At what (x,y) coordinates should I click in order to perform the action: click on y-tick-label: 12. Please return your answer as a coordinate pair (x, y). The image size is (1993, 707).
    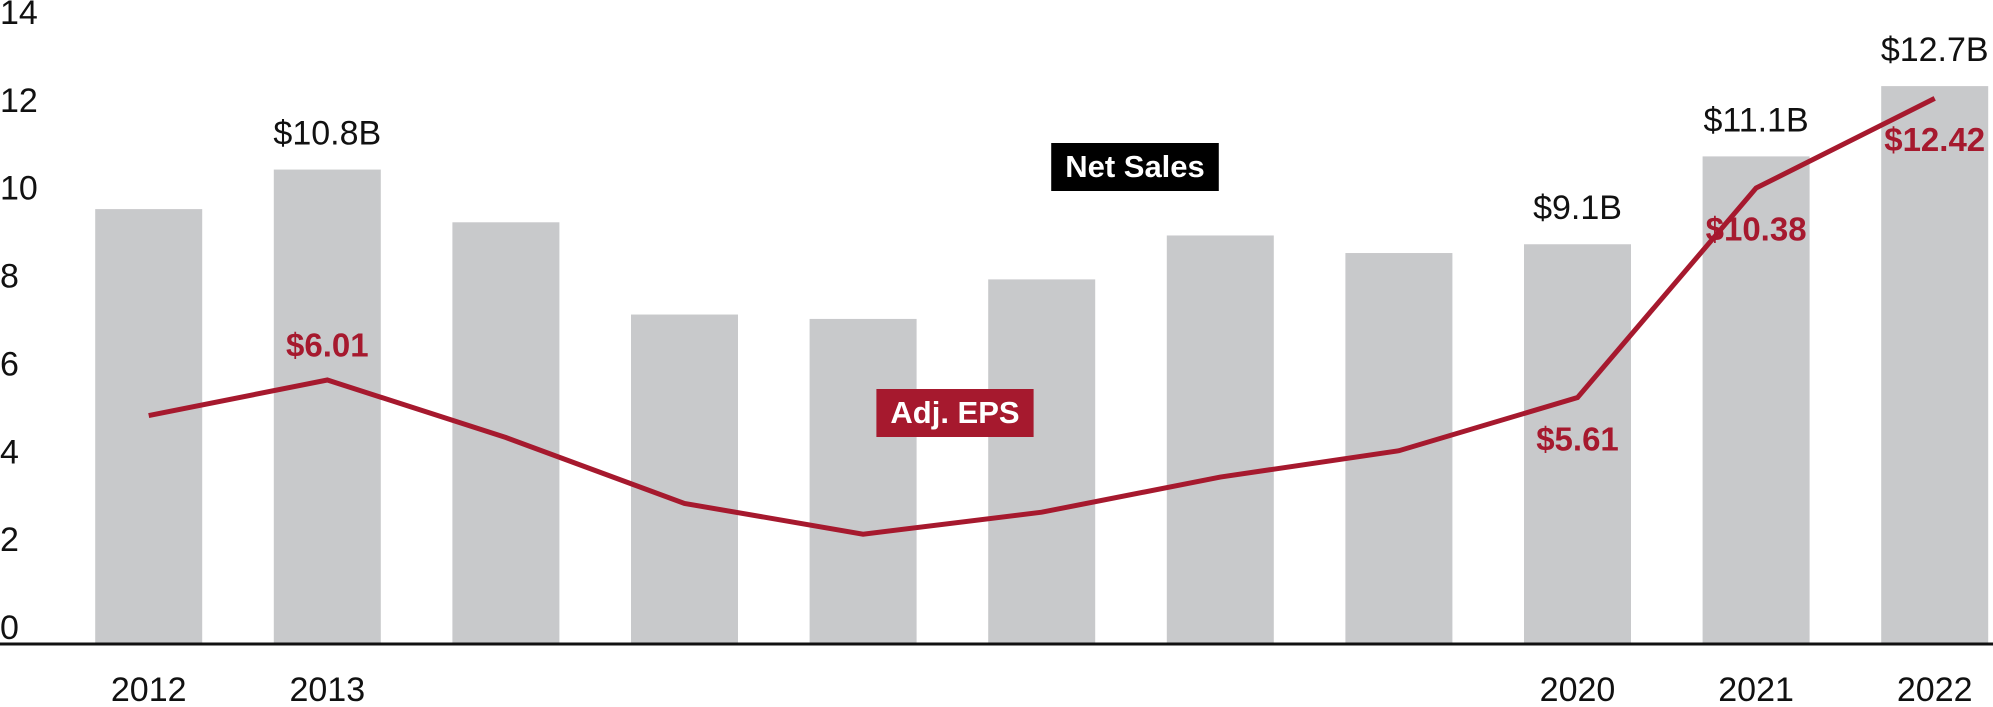
    Looking at the image, I should click on (19, 101).